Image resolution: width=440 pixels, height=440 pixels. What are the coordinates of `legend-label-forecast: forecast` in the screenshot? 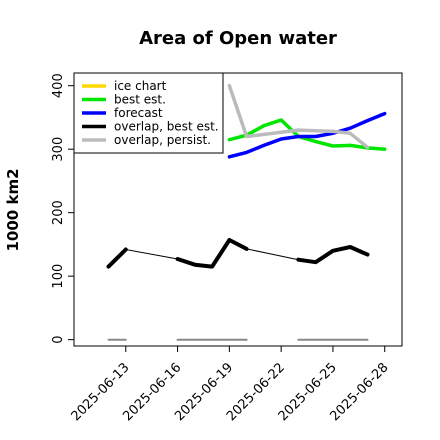 It's located at (138, 113).